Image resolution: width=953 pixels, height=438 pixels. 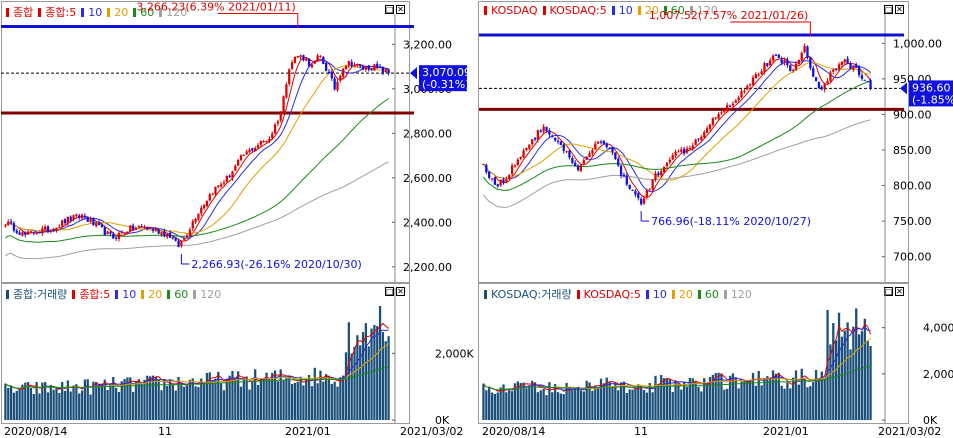 I want to click on kospi-price-legend-item: 120, so click(x=177, y=12).